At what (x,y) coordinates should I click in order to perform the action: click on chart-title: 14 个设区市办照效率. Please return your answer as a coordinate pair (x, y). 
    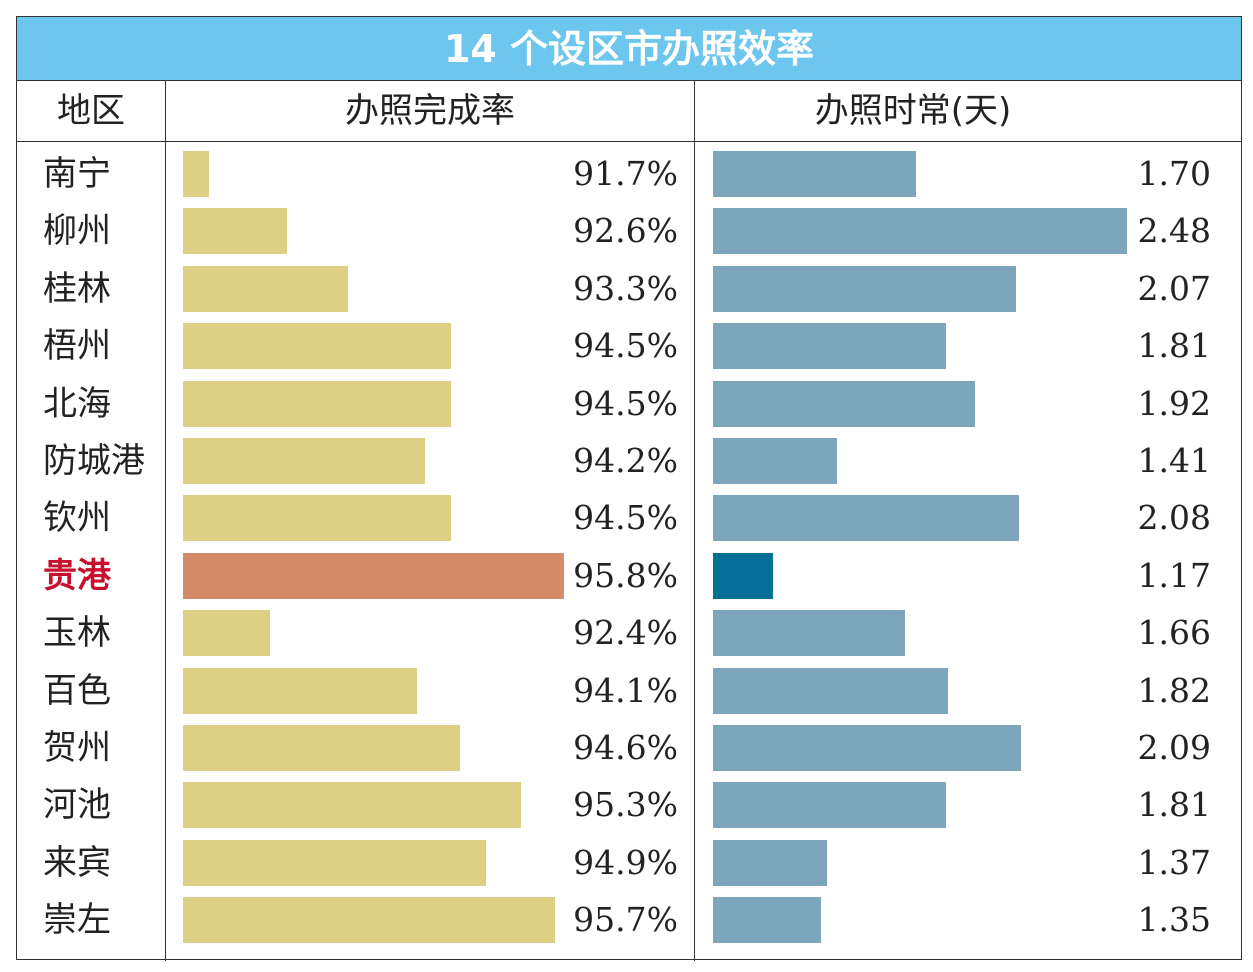
    Looking at the image, I should click on (629, 49).